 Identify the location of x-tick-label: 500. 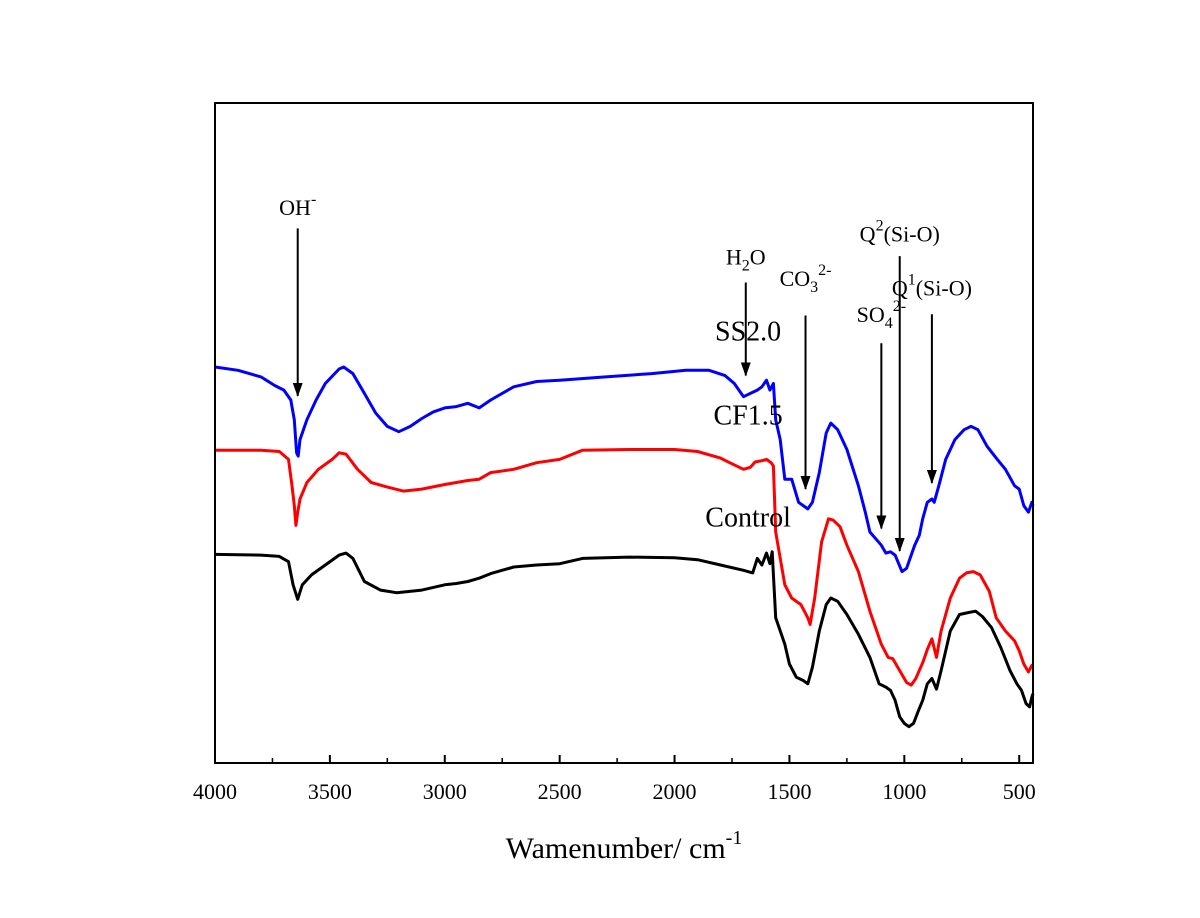
(1019, 791).